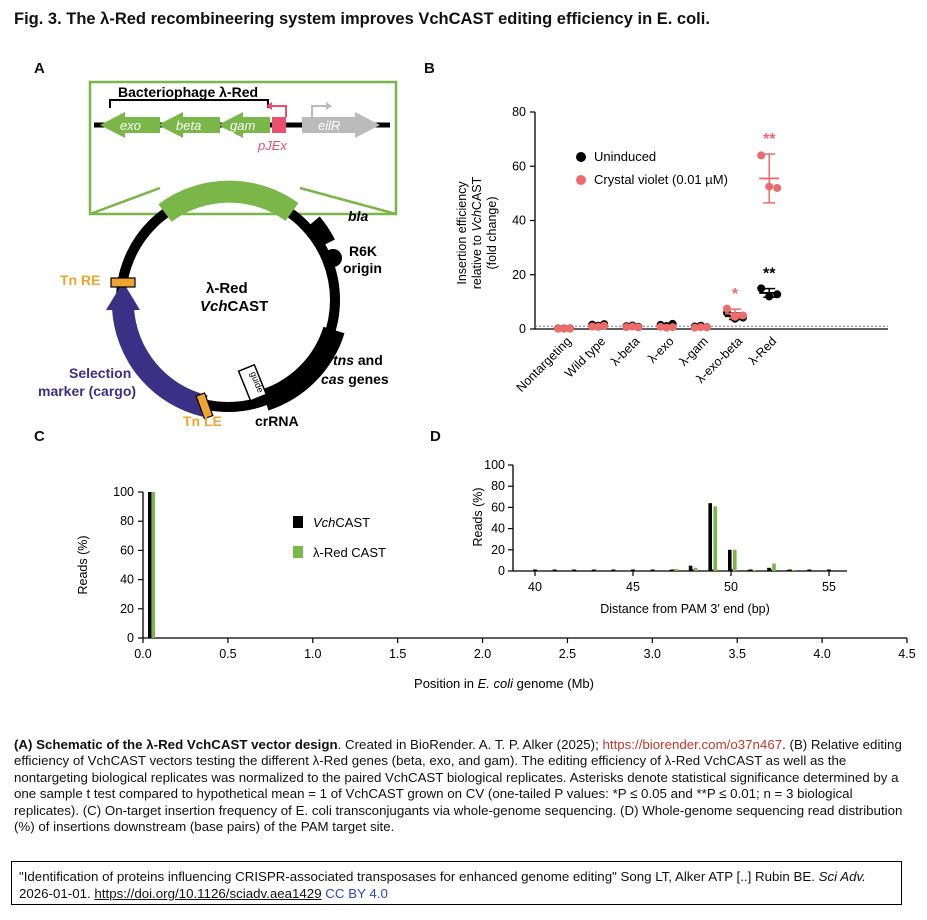 The height and width of the screenshot is (920, 927). I want to click on c-ylabel: Reads (%), so click(83, 564).